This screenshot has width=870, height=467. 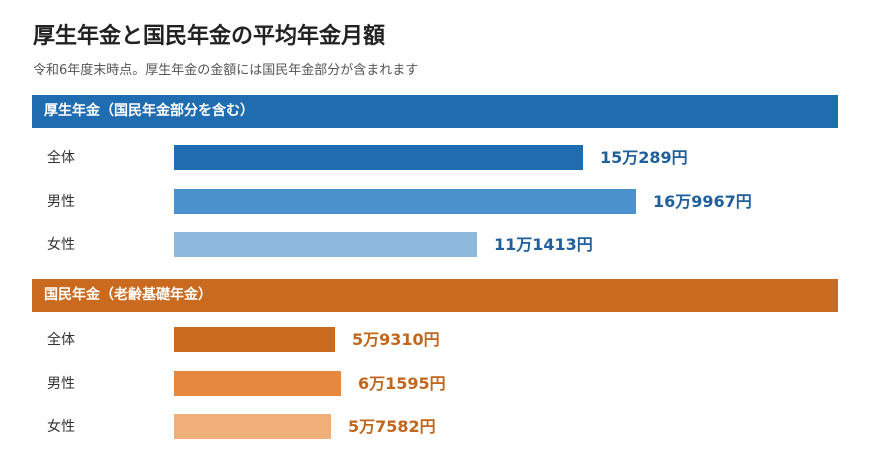 I want to click on value-label: 15万289円, so click(x=644, y=157).